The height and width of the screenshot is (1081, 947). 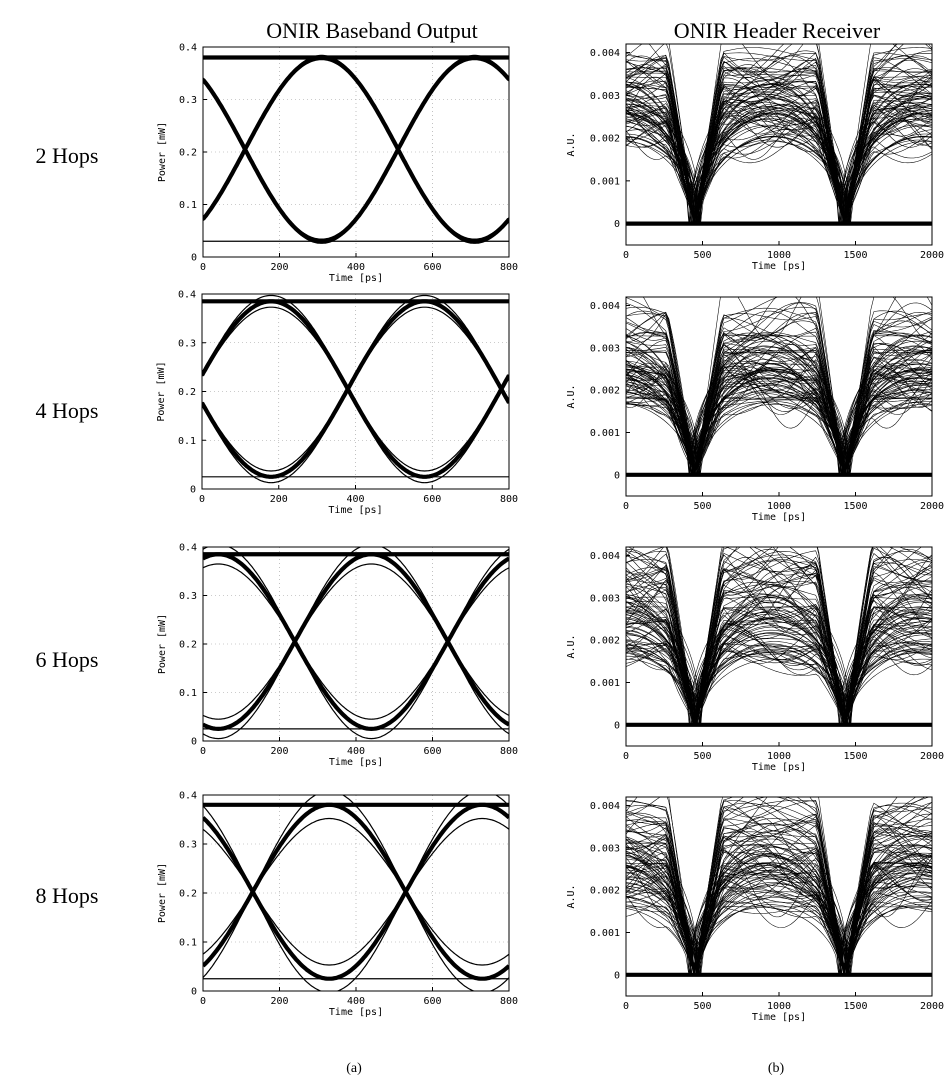 I want to click on y-axis-label: Power [mW], so click(x=162, y=893).